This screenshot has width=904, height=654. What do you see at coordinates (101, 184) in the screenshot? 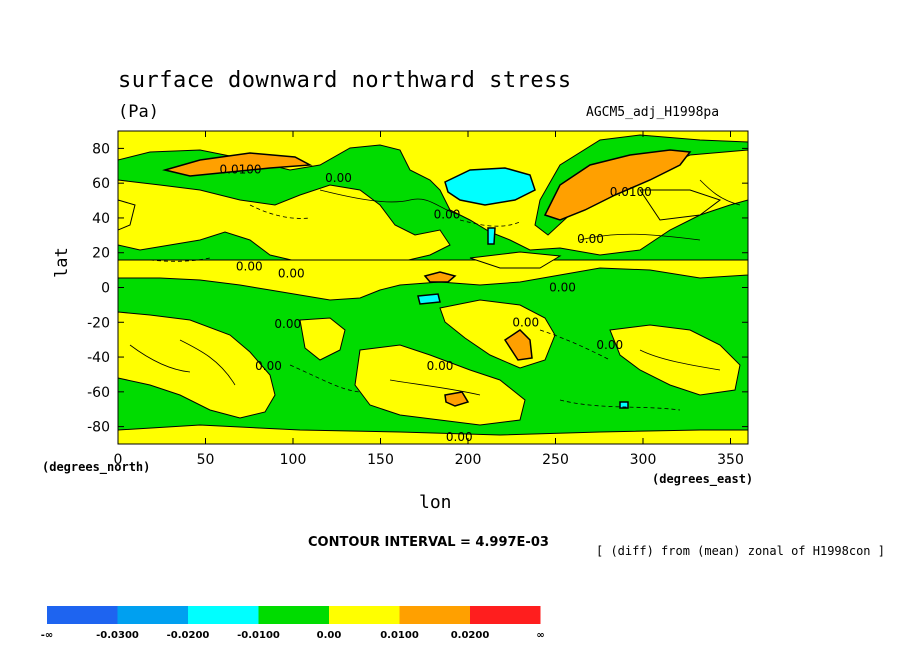
I see `y-tick-label: 60` at bounding box center [101, 184].